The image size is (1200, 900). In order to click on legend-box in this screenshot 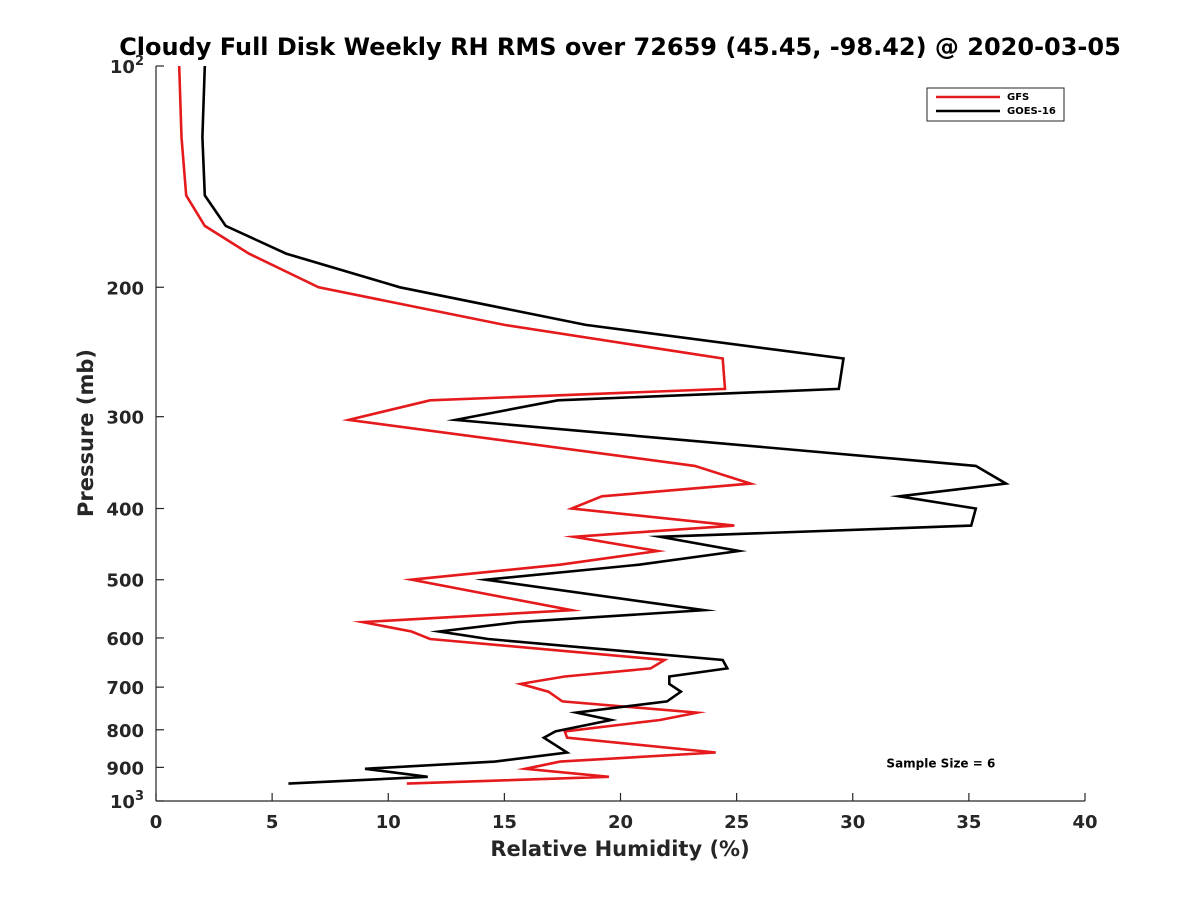, I will do `click(995, 104)`.